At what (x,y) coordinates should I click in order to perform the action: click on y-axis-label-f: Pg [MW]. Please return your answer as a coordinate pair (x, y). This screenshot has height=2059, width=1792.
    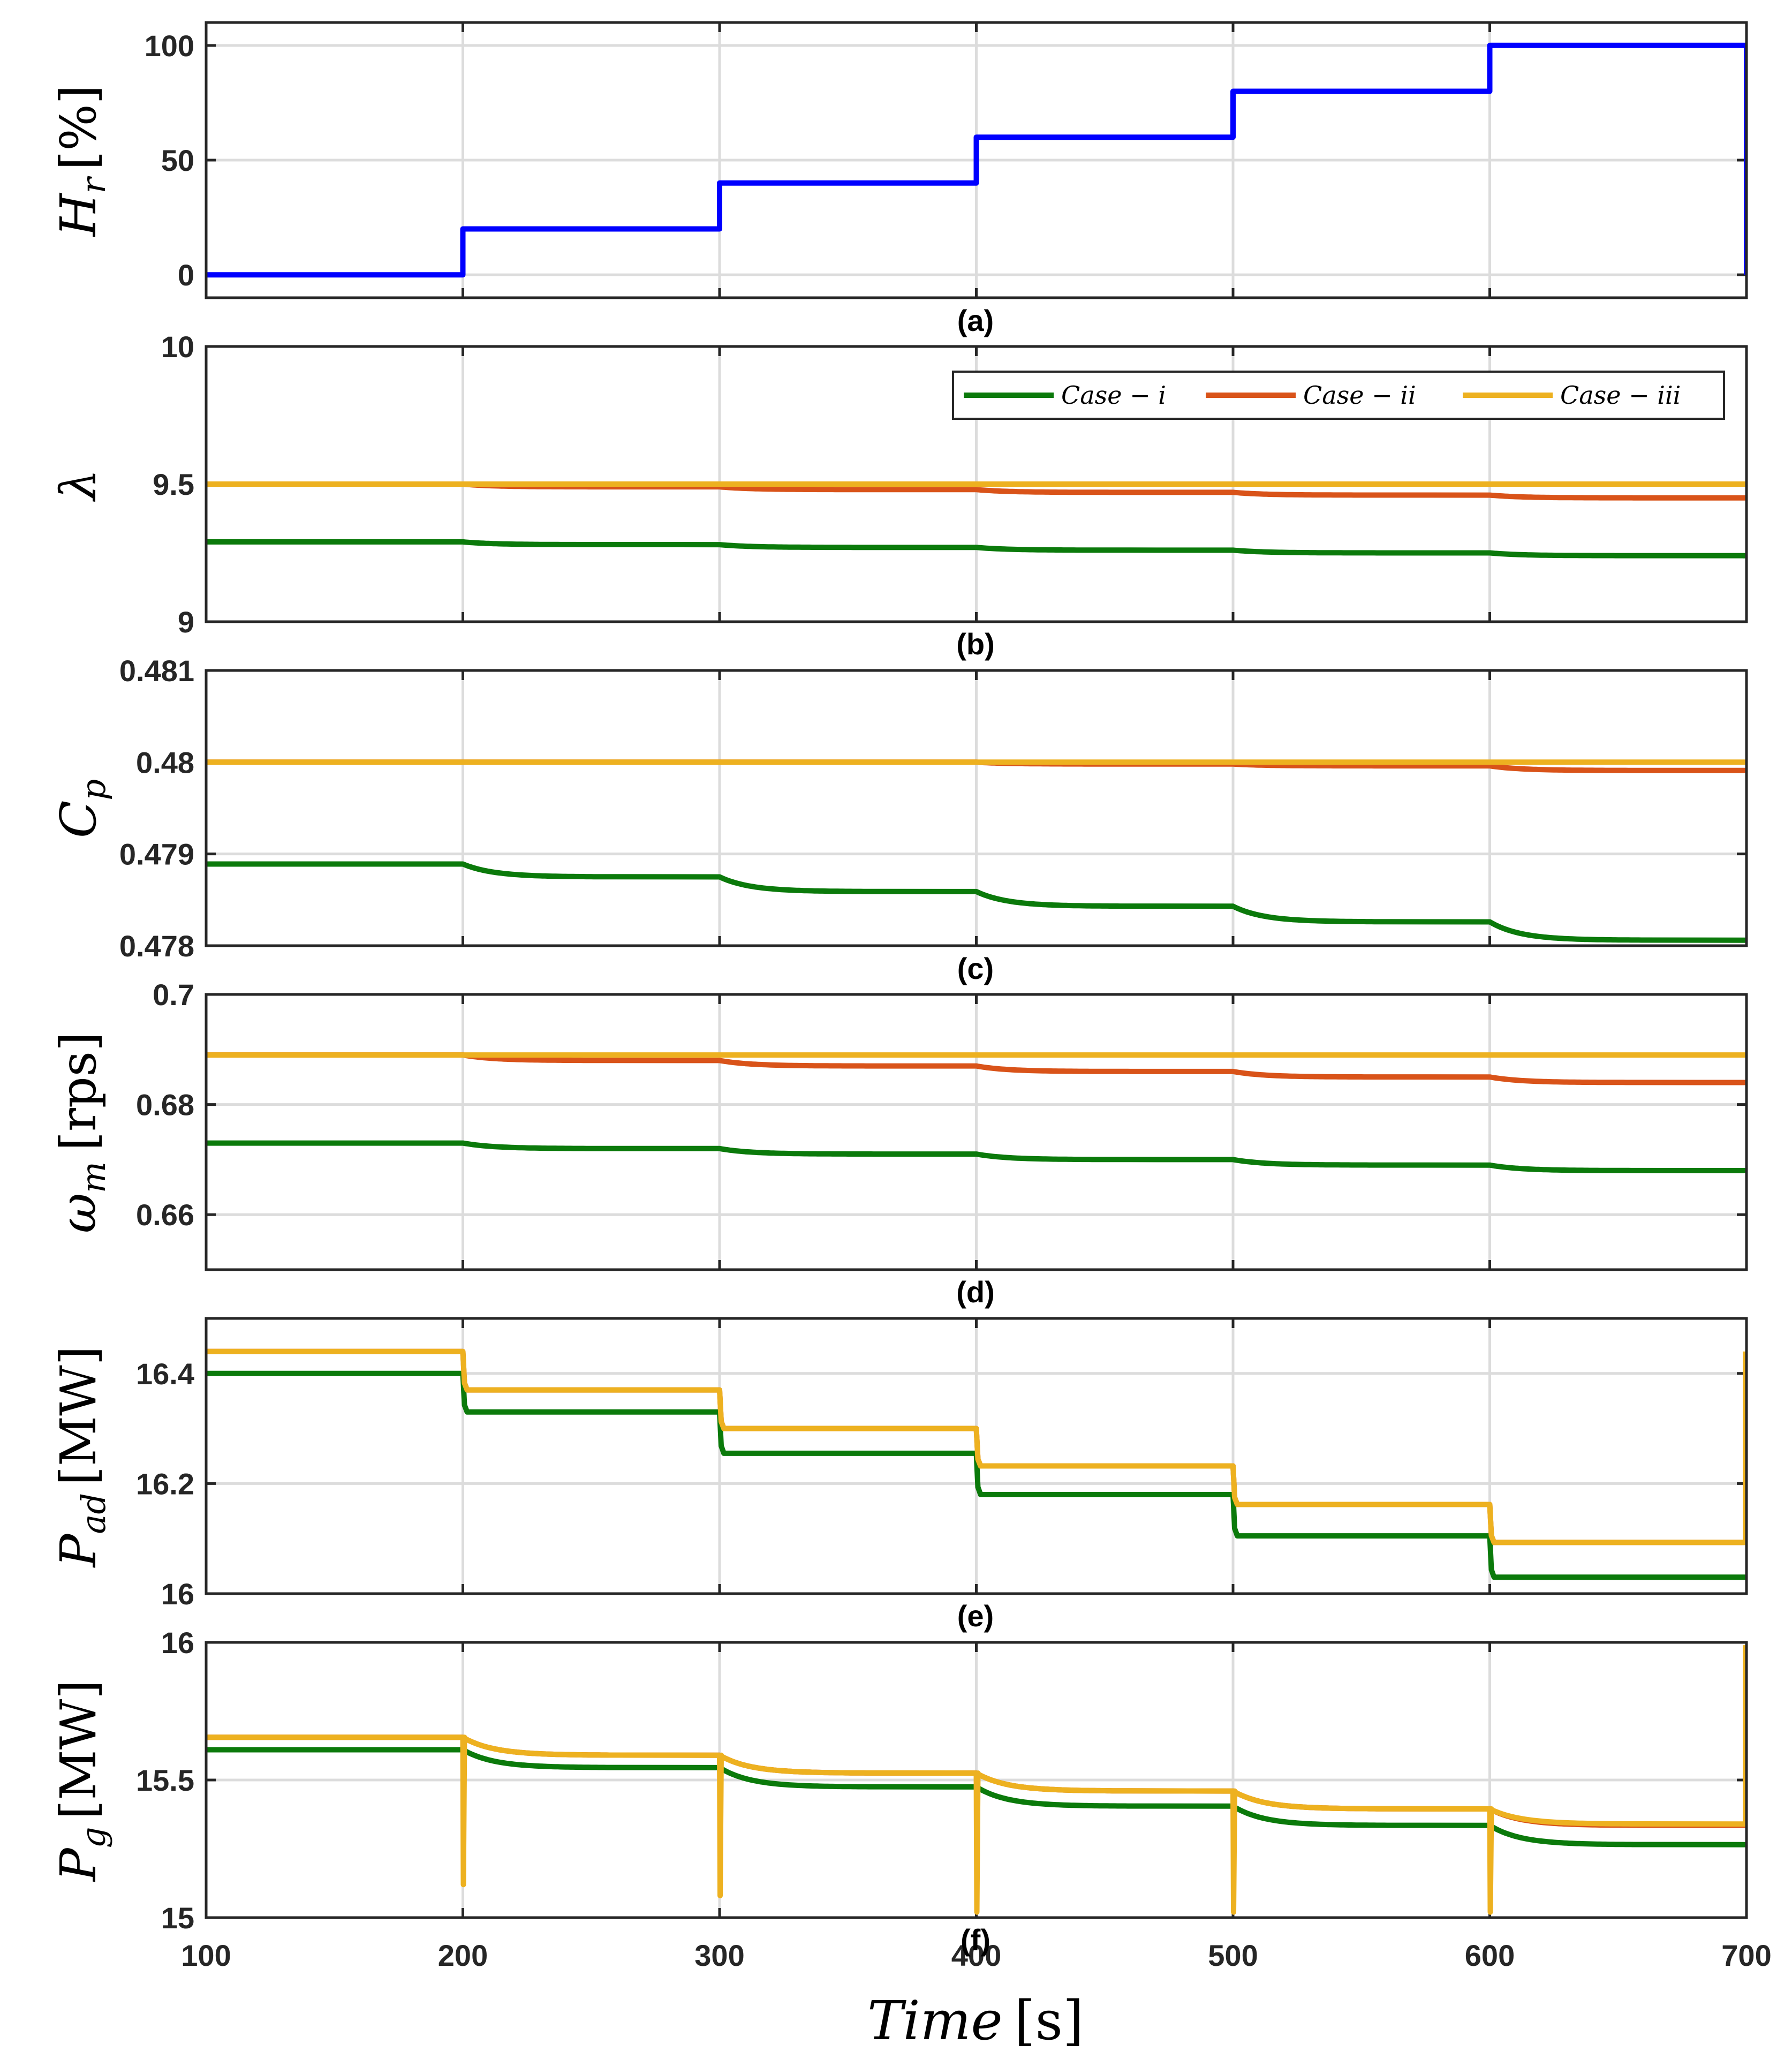
    Looking at the image, I should click on (82, 1781).